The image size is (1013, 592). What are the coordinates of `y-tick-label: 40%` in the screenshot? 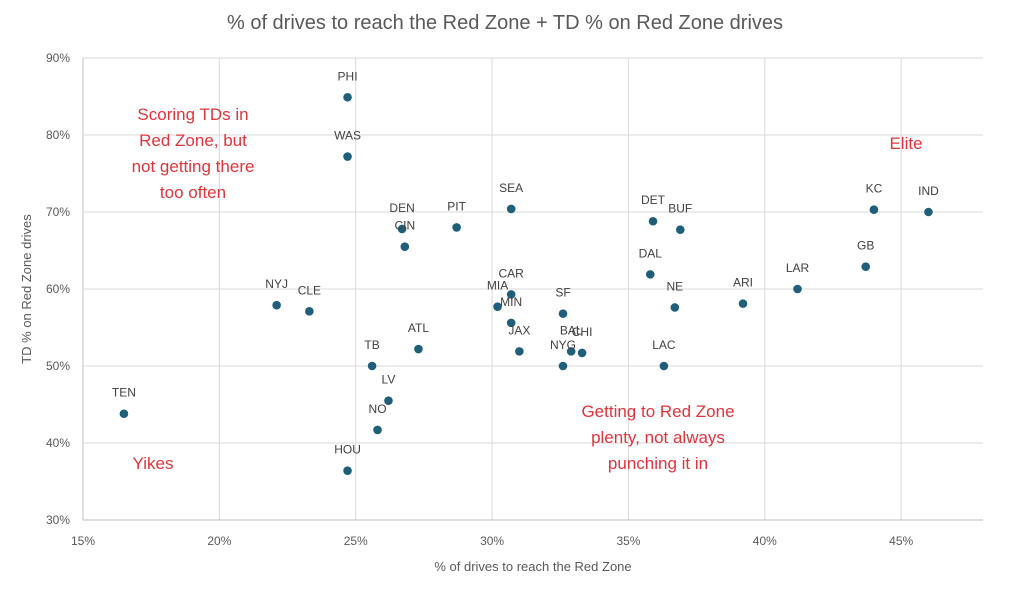 It's located at (58, 443).